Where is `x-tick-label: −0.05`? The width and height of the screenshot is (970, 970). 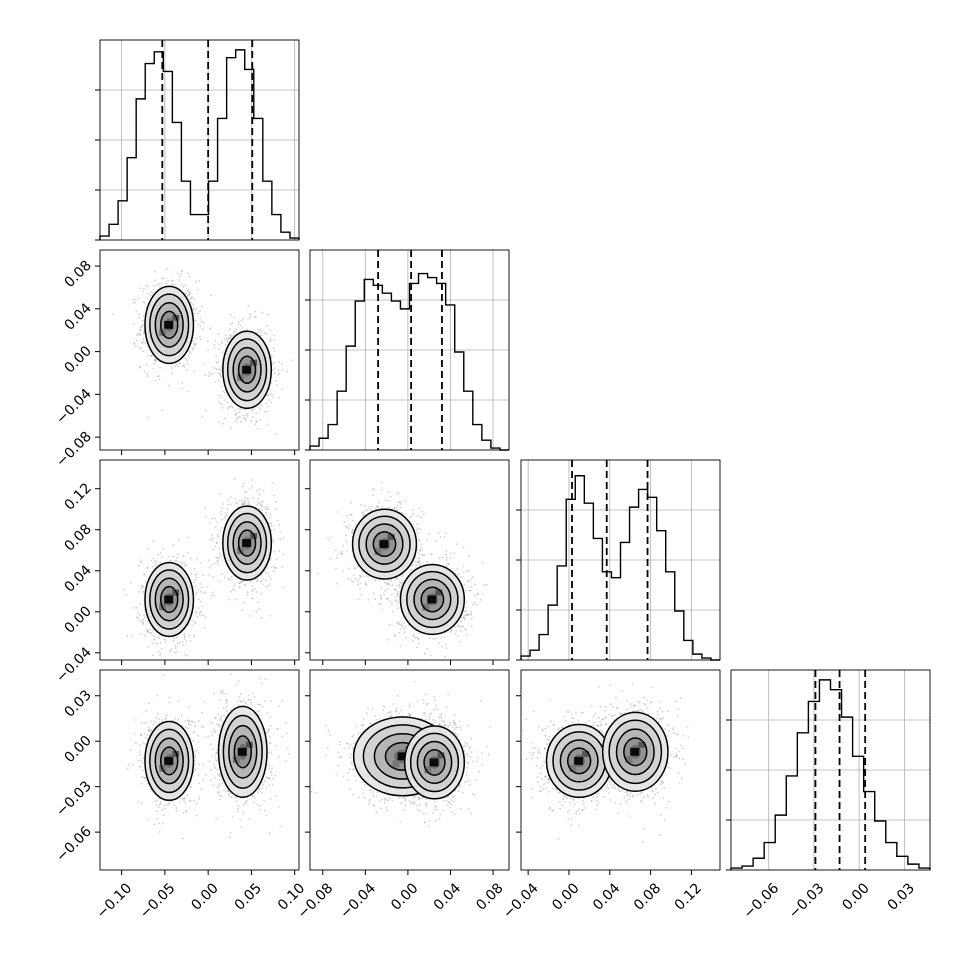
x-tick-label: −0.05 is located at coordinates (158, 901).